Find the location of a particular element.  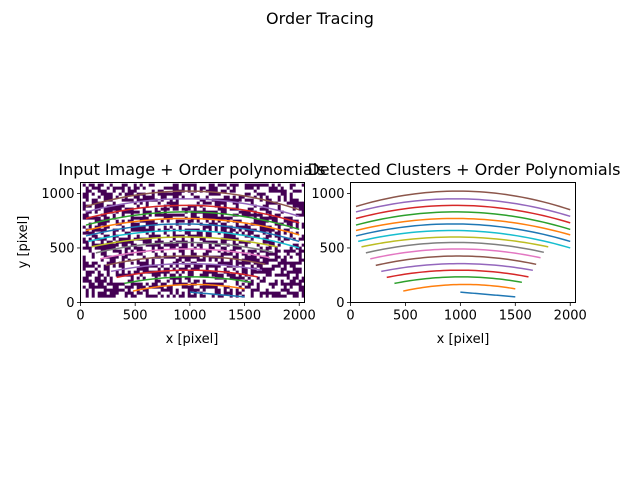

noise-pixels is located at coordinates (193, 240).